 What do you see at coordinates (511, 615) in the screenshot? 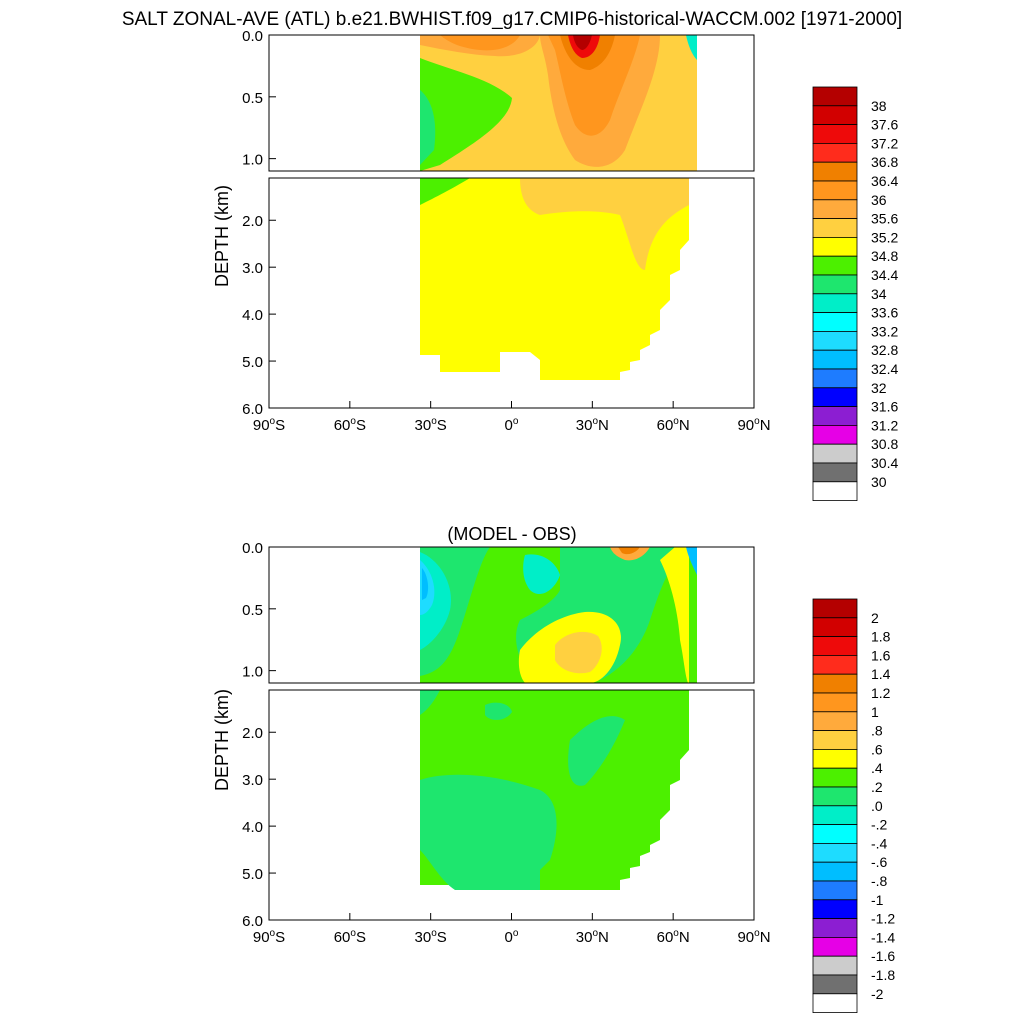
I see `bottom-plot-upper` at bounding box center [511, 615].